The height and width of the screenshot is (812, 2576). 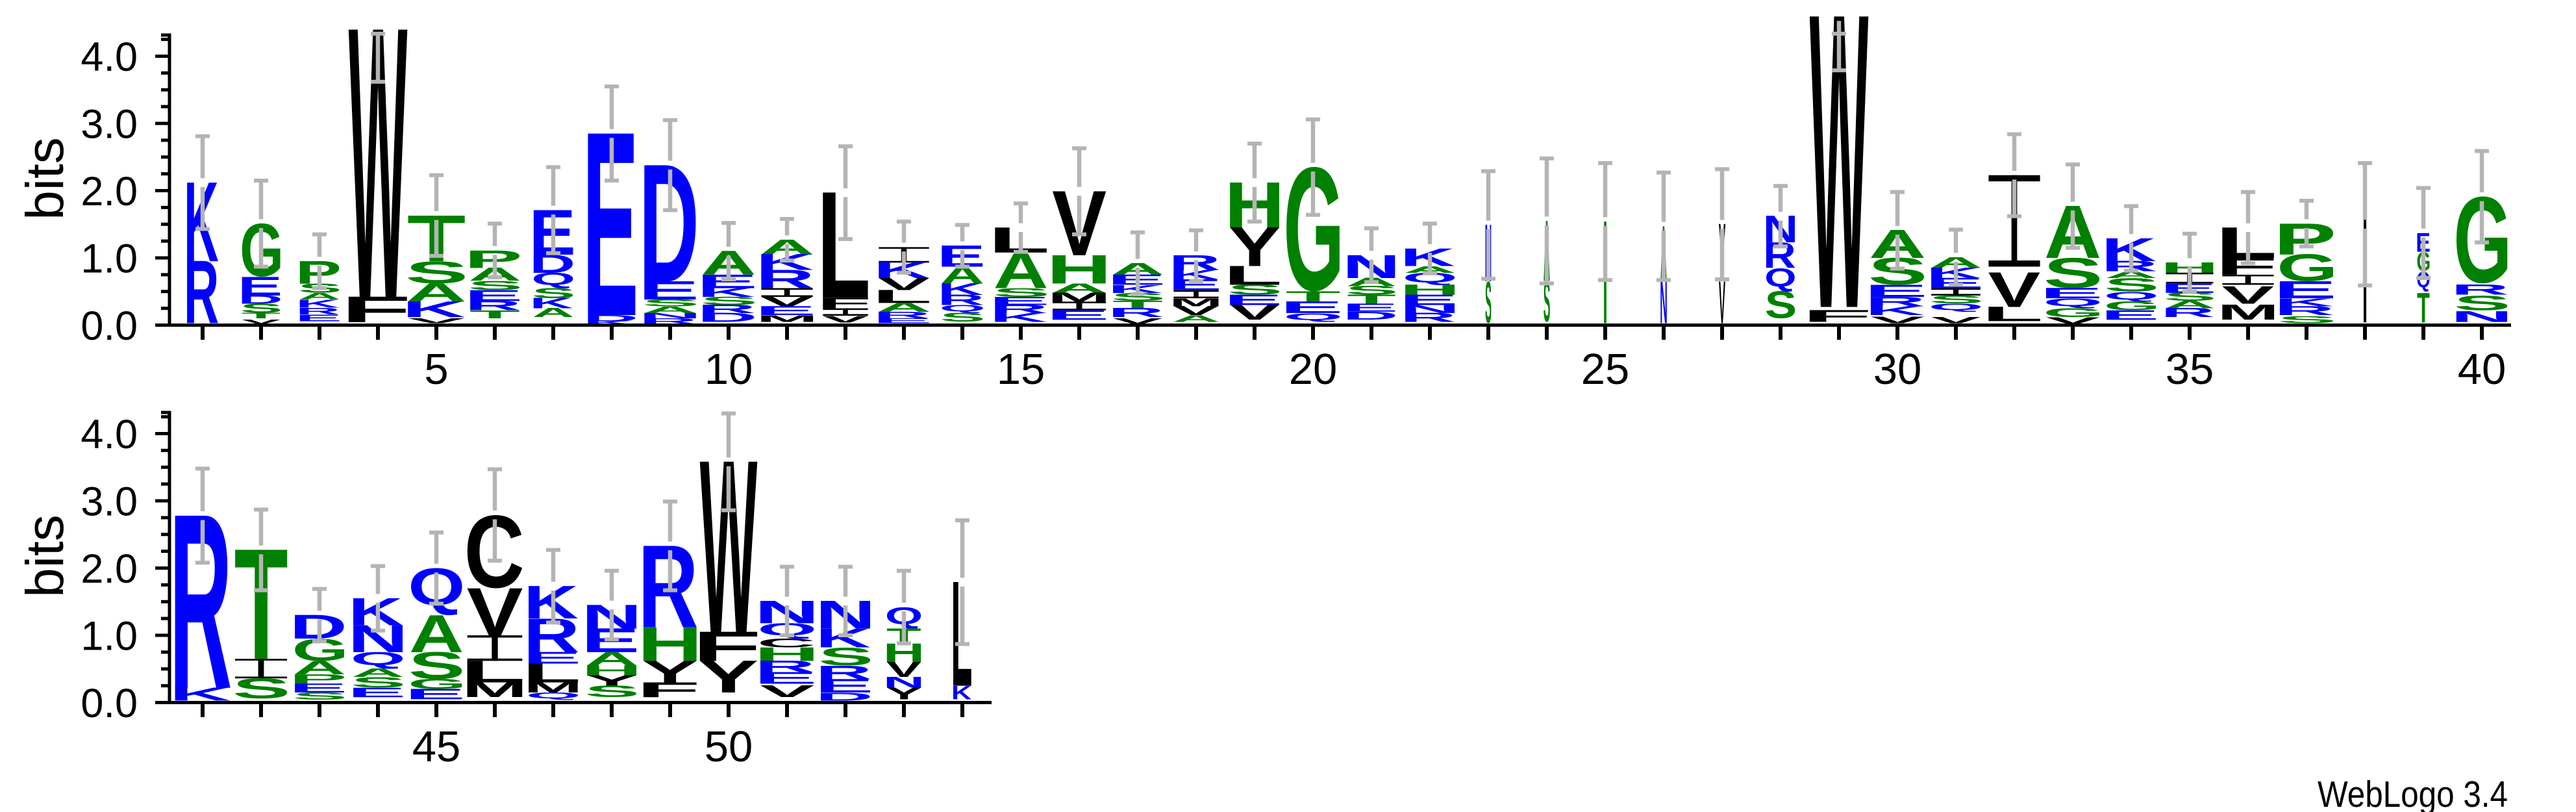 What do you see at coordinates (786, 643) in the screenshot?
I see `svg-text: C` at bounding box center [786, 643].